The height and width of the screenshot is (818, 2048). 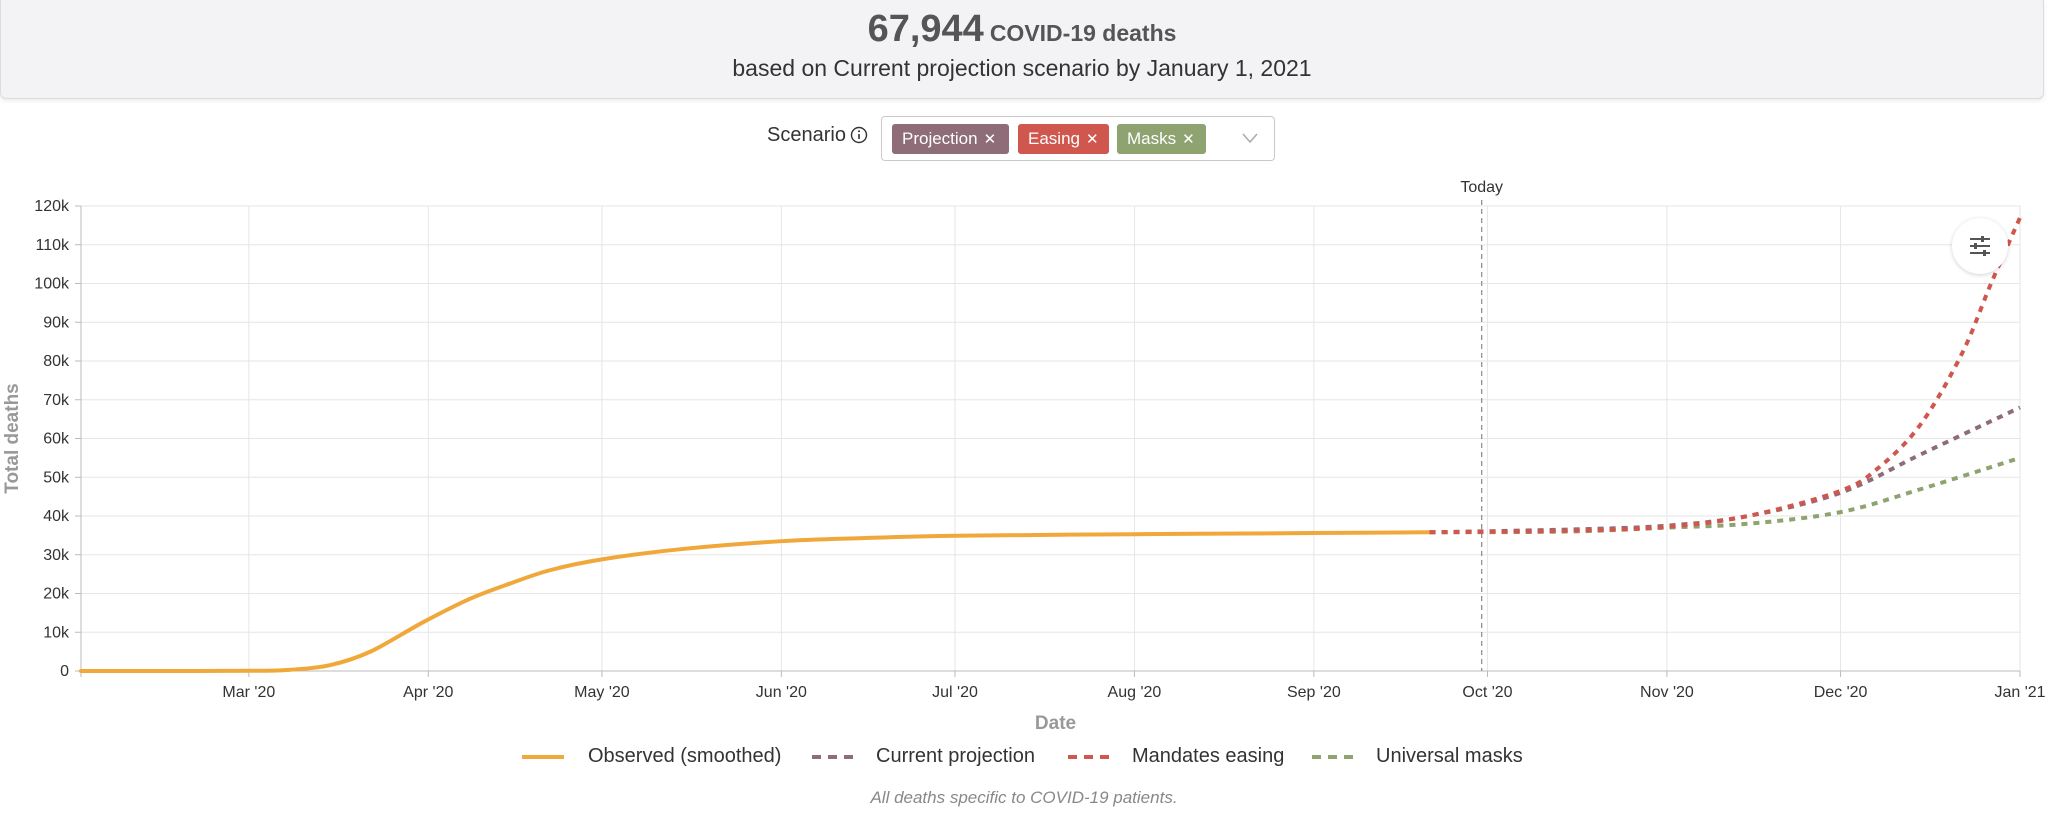 I want to click on tag-projection: Projection ✕, so click(x=950, y=139).